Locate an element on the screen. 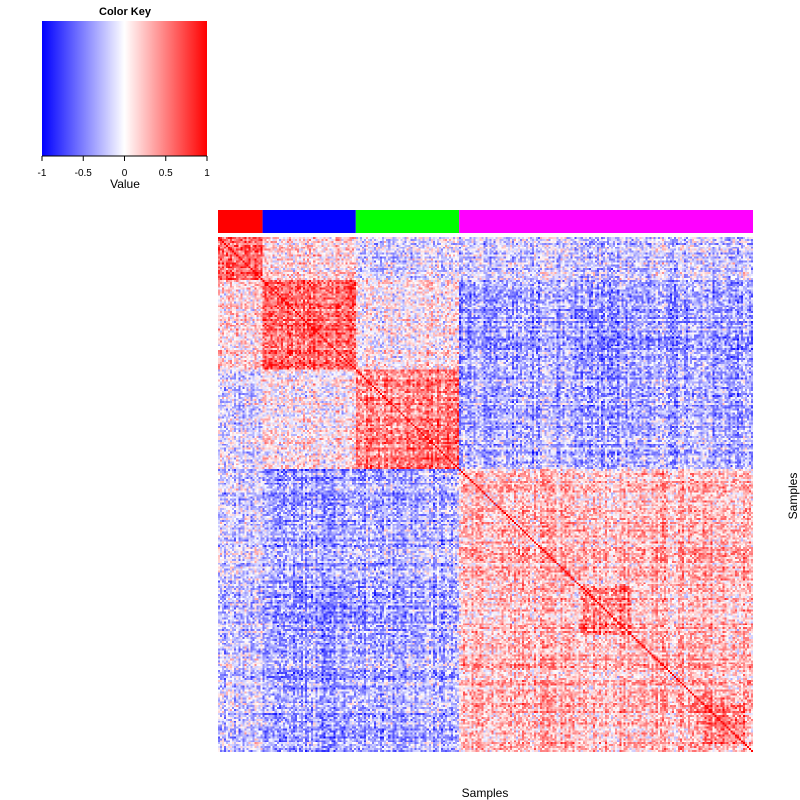 The height and width of the screenshot is (800, 800). column-side-colors is located at coordinates (485, 221).